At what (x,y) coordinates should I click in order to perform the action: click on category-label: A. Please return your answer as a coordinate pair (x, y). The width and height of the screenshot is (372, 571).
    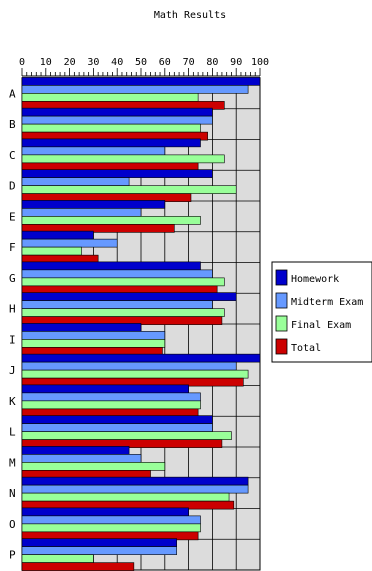
    Looking at the image, I should click on (12, 93).